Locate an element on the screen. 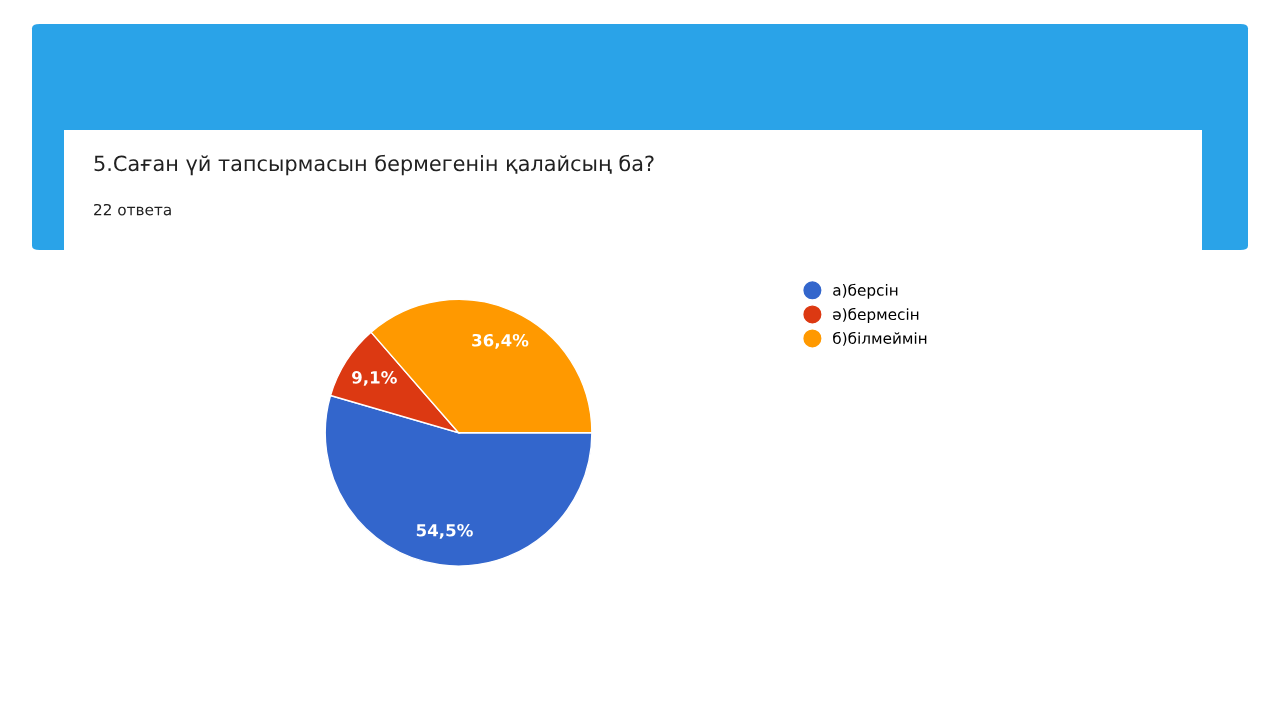 The image size is (1280, 720). data-label: 36,4% is located at coordinates (500, 341).